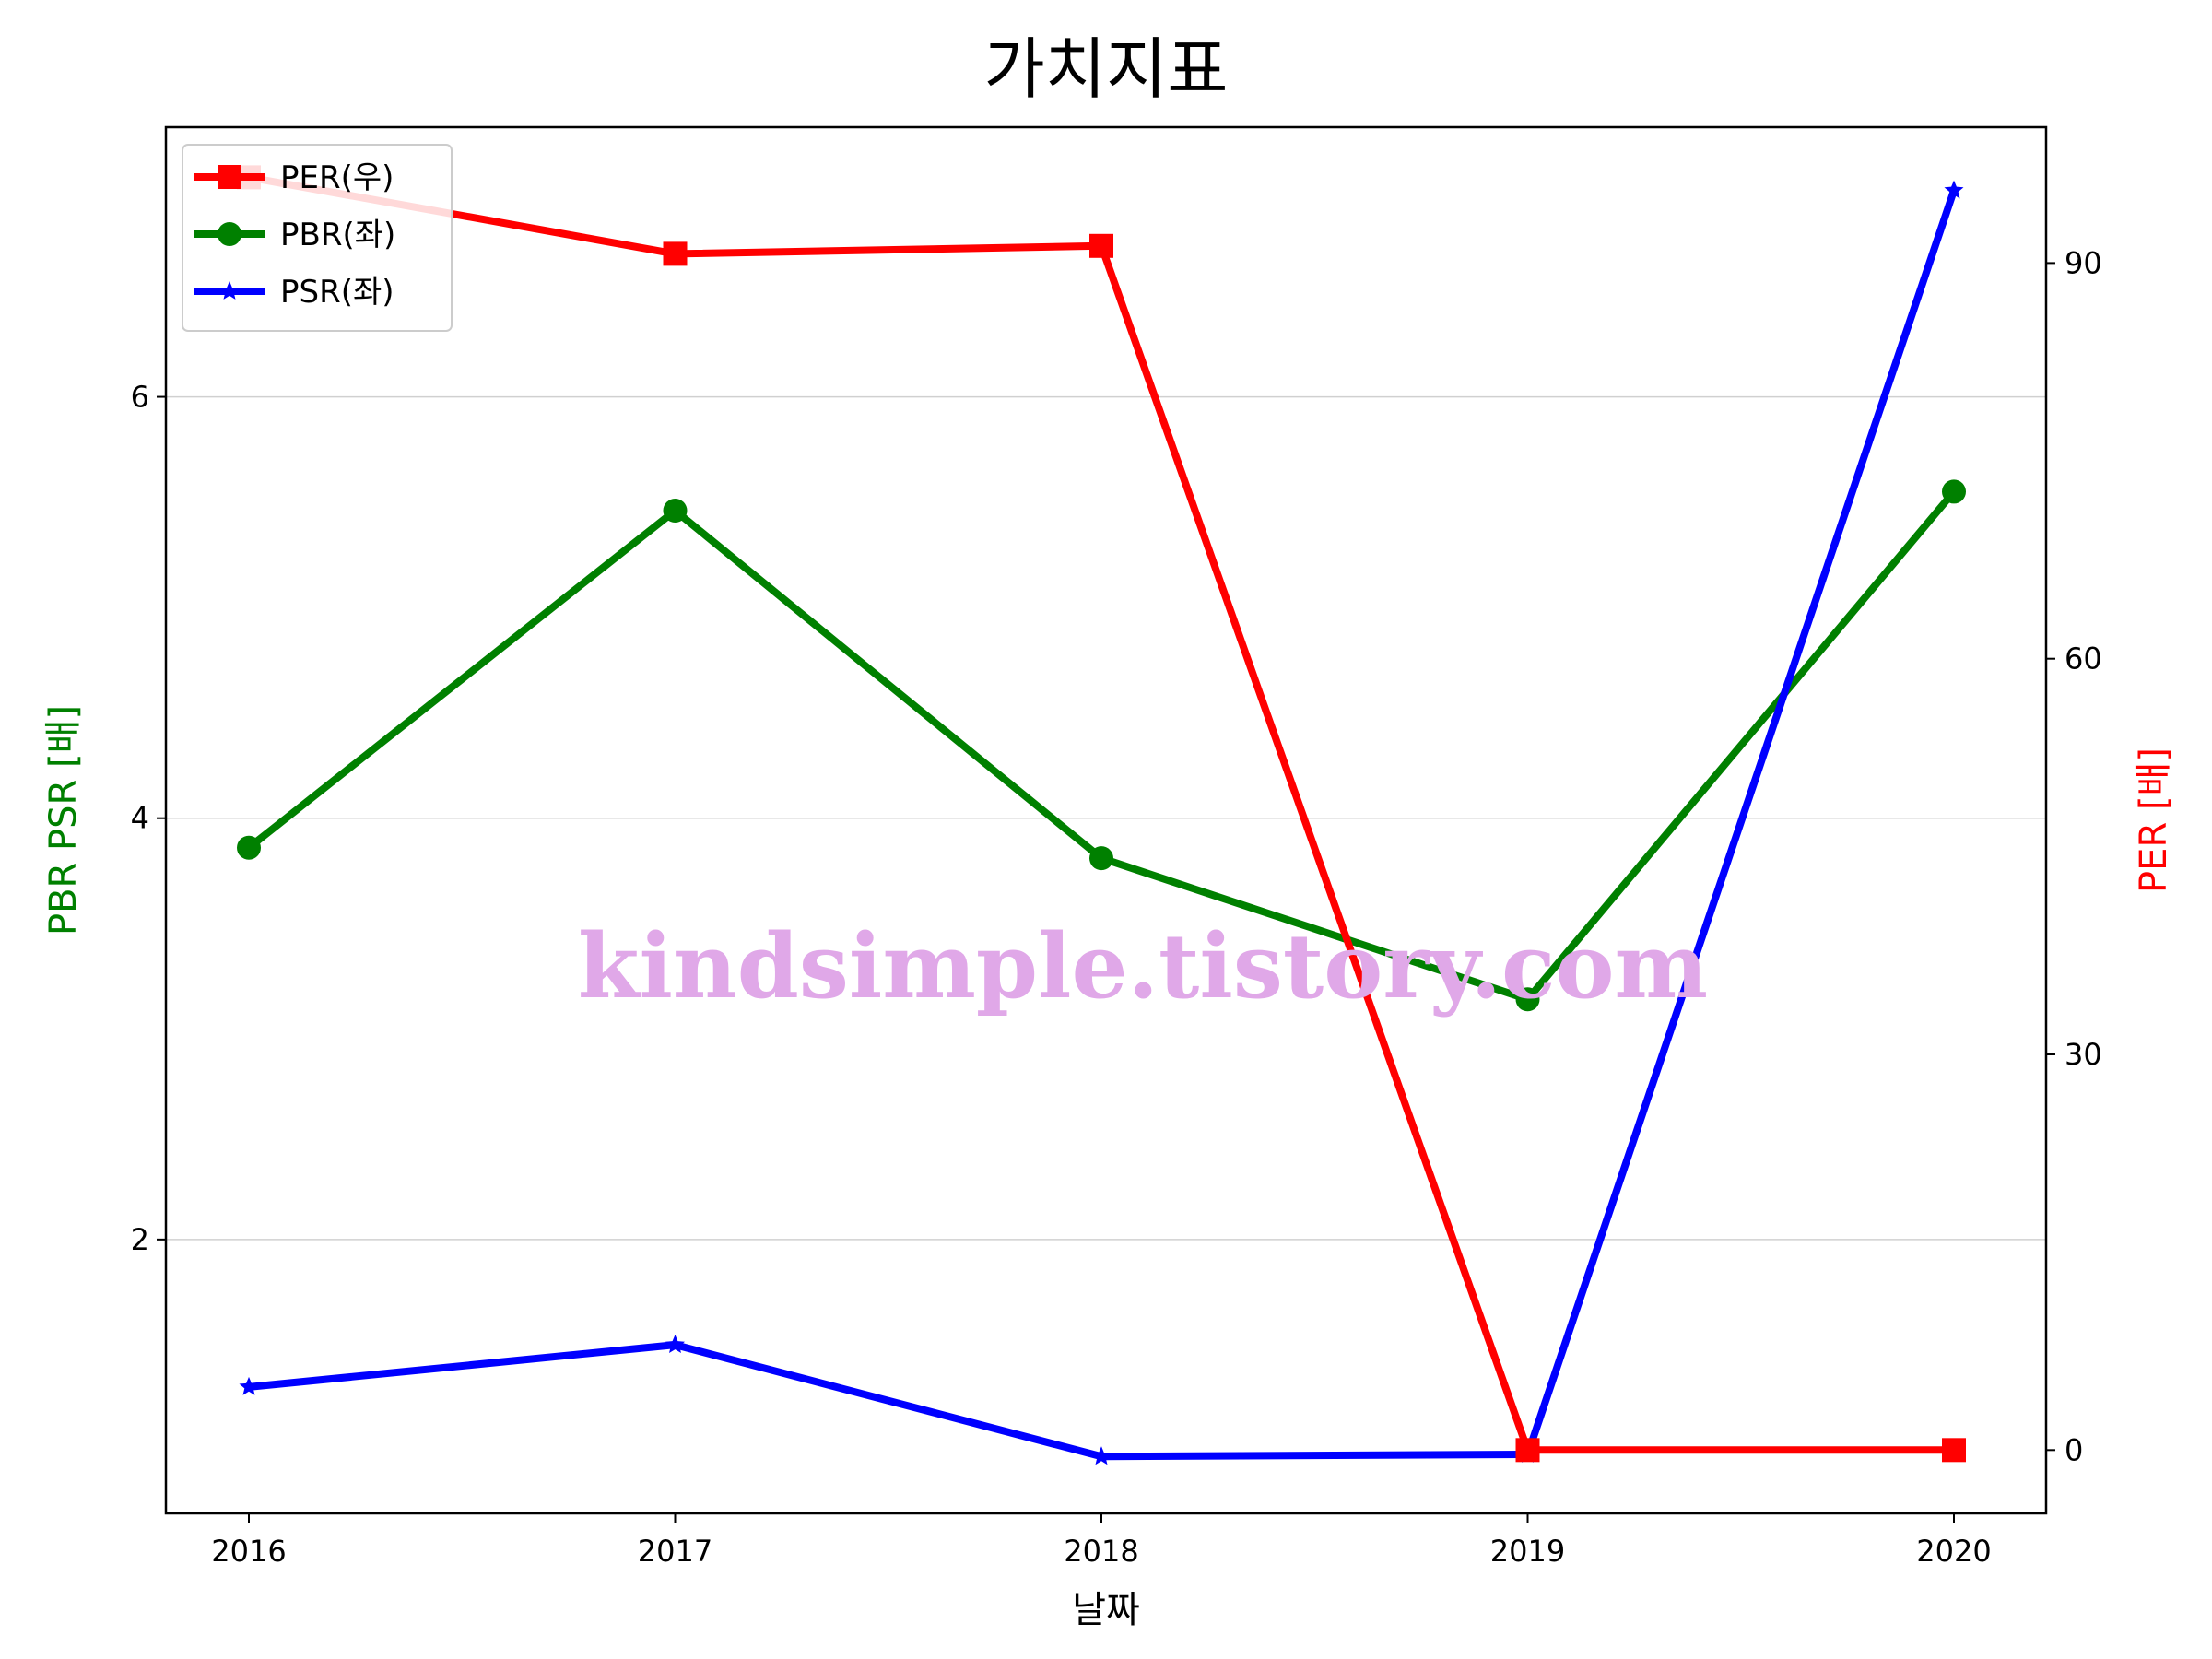 Image resolution: width=2212 pixels, height=1659 pixels. What do you see at coordinates (63, 820) in the screenshot?
I see `left-y-axis-label: PBR PSR [배]` at bounding box center [63, 820].